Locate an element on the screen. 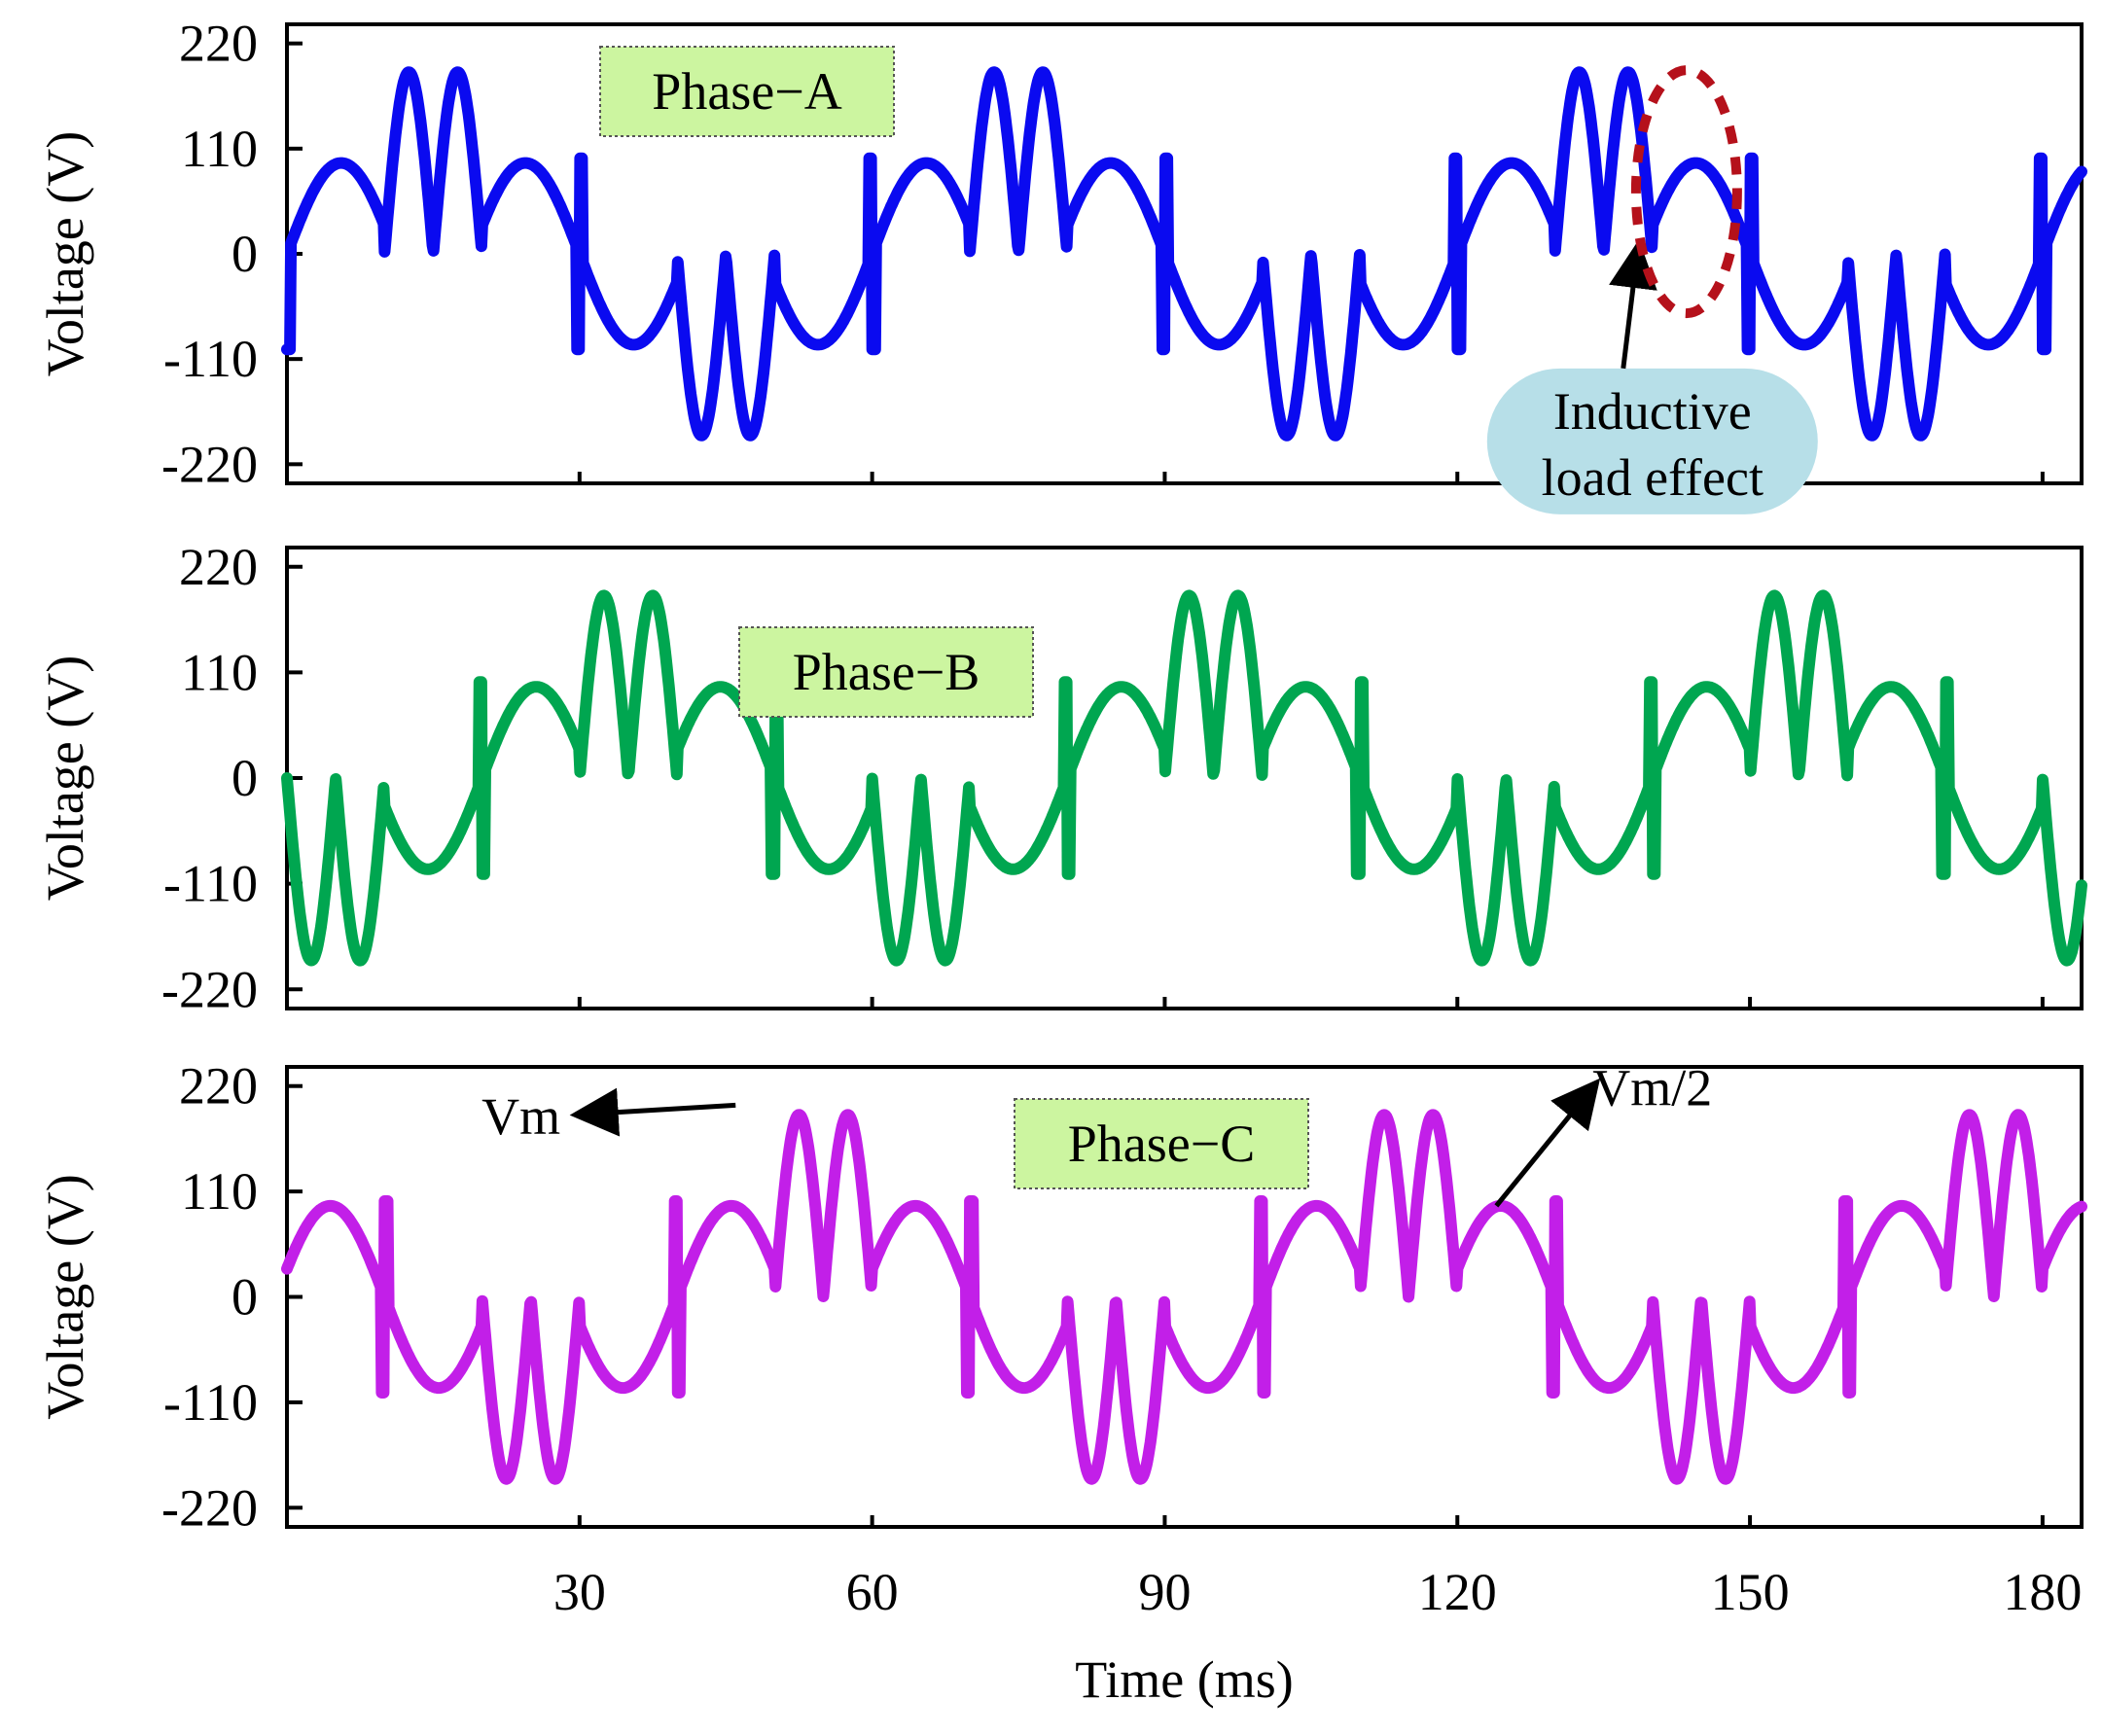 The height and width of the screenshot is (1736, 2102). annotation-text: Vm/2 is located at coordinates (1652, 1087).